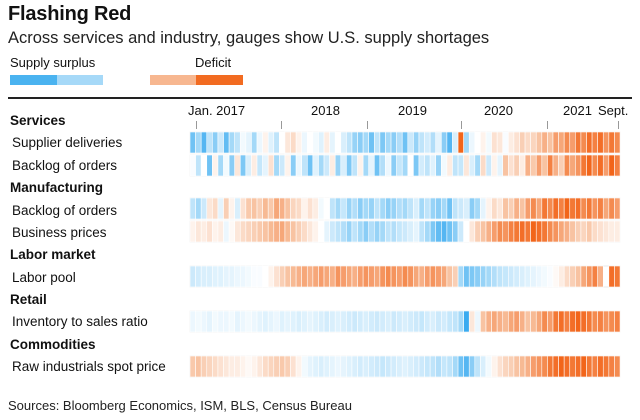 Image resolution: width=640 pixels, height=420 pixels. I want to click on tick-label-2021: 2021, so click(577, 110).